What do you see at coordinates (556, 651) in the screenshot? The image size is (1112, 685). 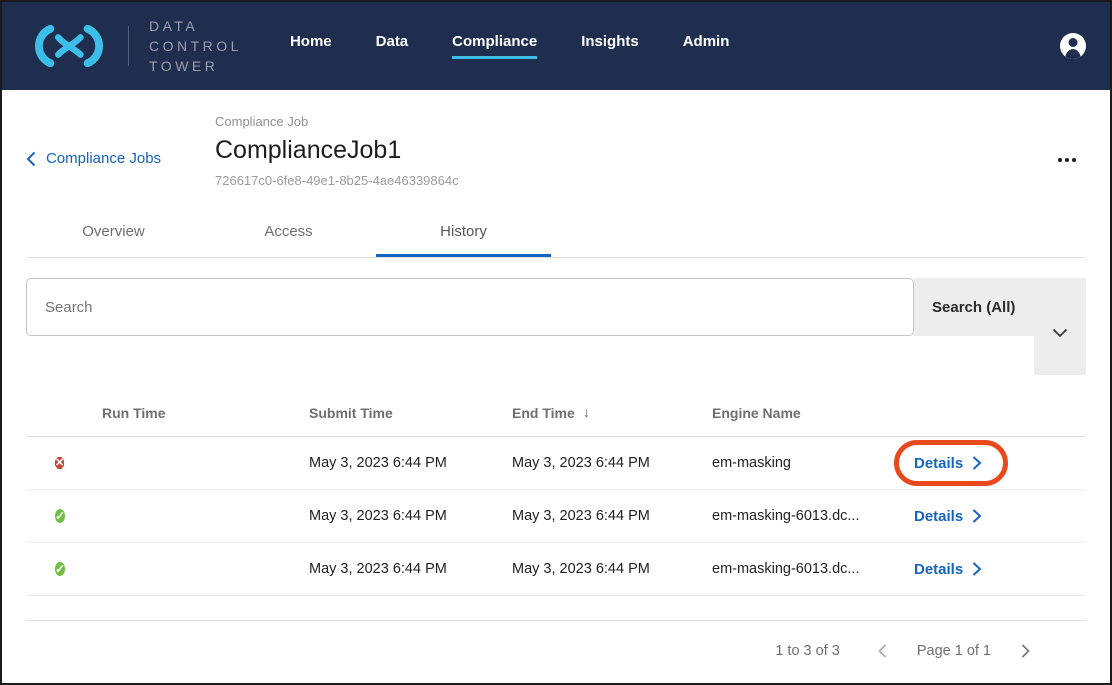 I see `pagination-bar: 1 to 3 of 3 Page 1 of 1` at bounding box center [556, 651].